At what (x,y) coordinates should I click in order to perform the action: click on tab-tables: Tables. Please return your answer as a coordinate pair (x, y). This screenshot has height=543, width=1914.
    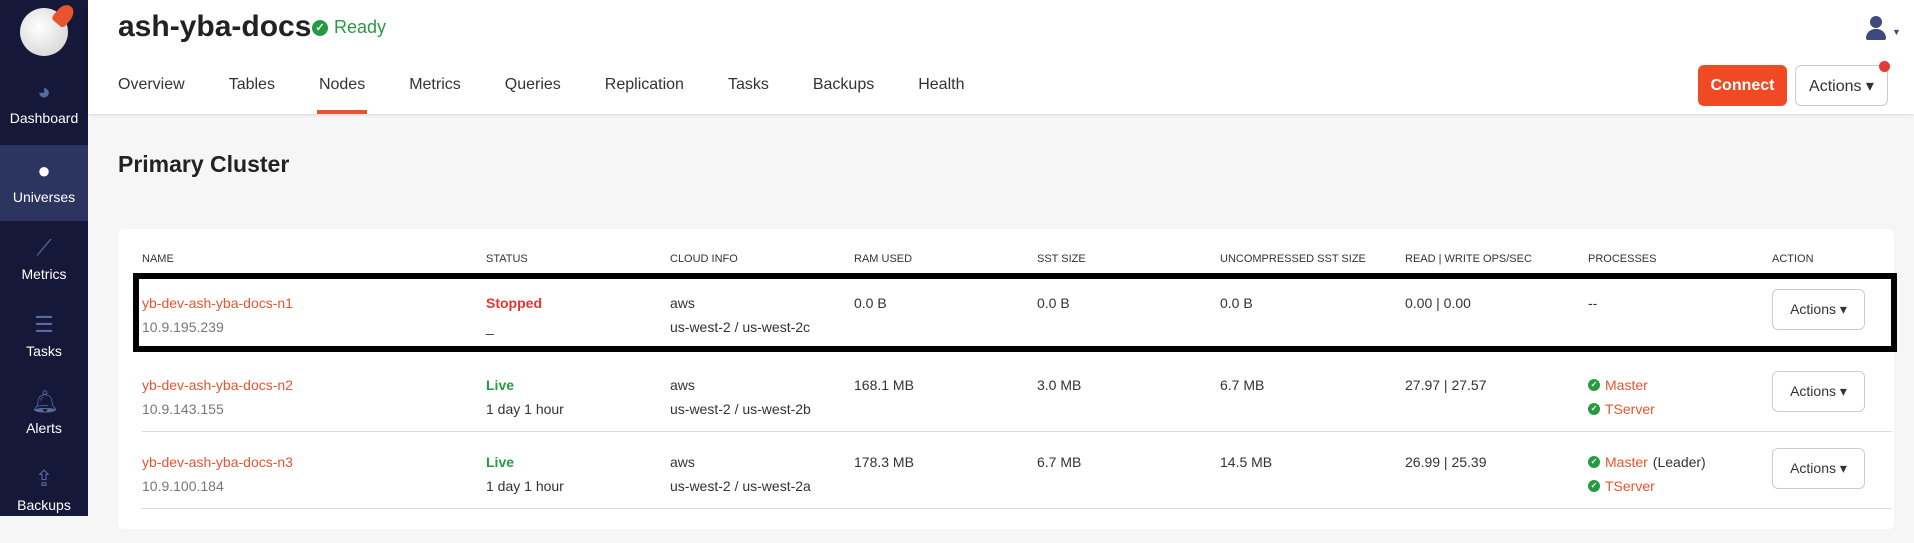
    Looking at the image, I should click on (251, 84).